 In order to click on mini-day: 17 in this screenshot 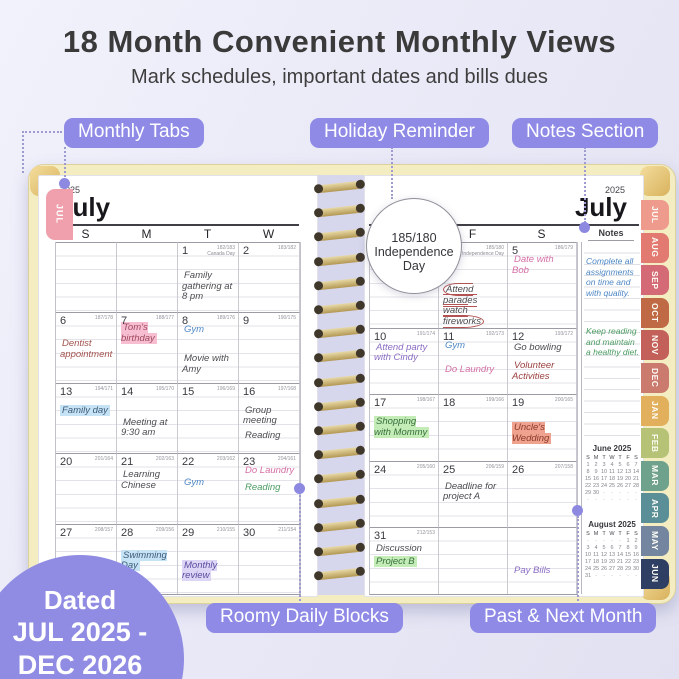, I will do `click(604, 479)`.